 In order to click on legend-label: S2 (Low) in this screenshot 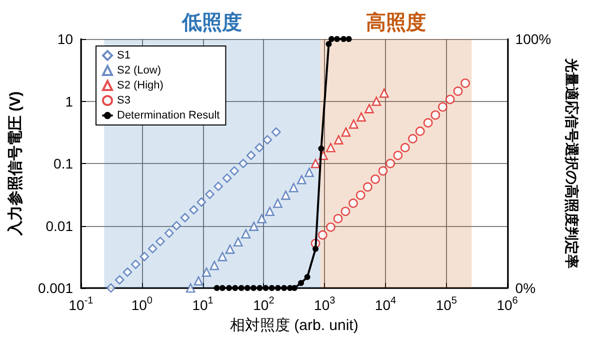, I will do `click(139, 70)`.